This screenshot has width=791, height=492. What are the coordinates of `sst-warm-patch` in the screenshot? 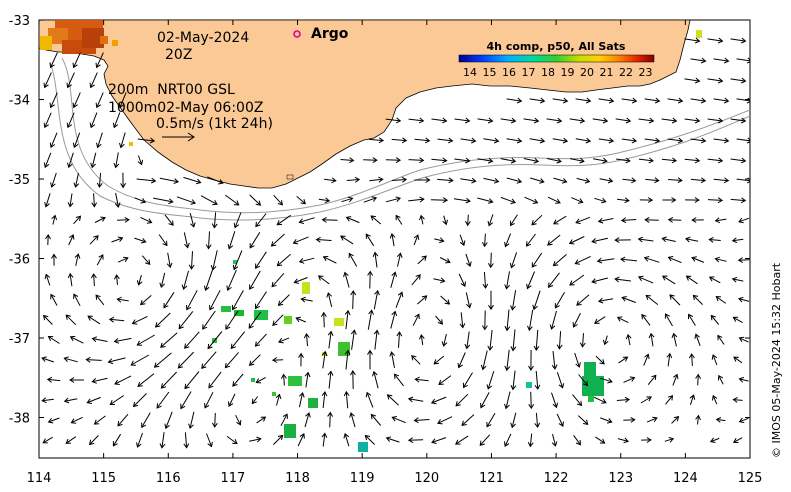 It's located at (86, 83).